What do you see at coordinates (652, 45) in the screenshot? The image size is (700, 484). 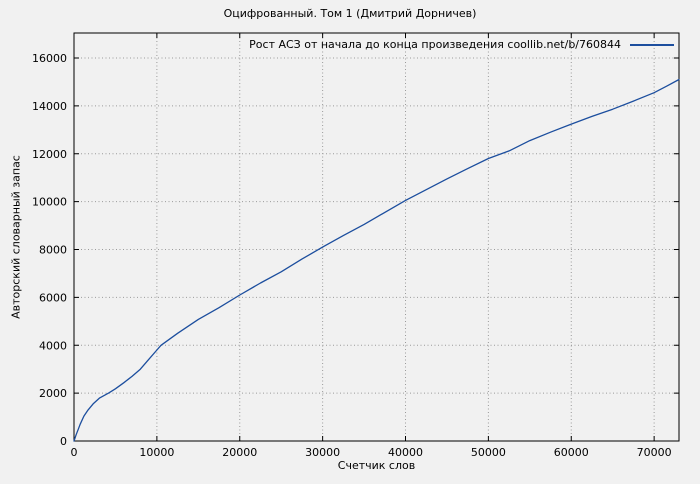 I see `legend-line-sample` at bounding box center [652, 45].